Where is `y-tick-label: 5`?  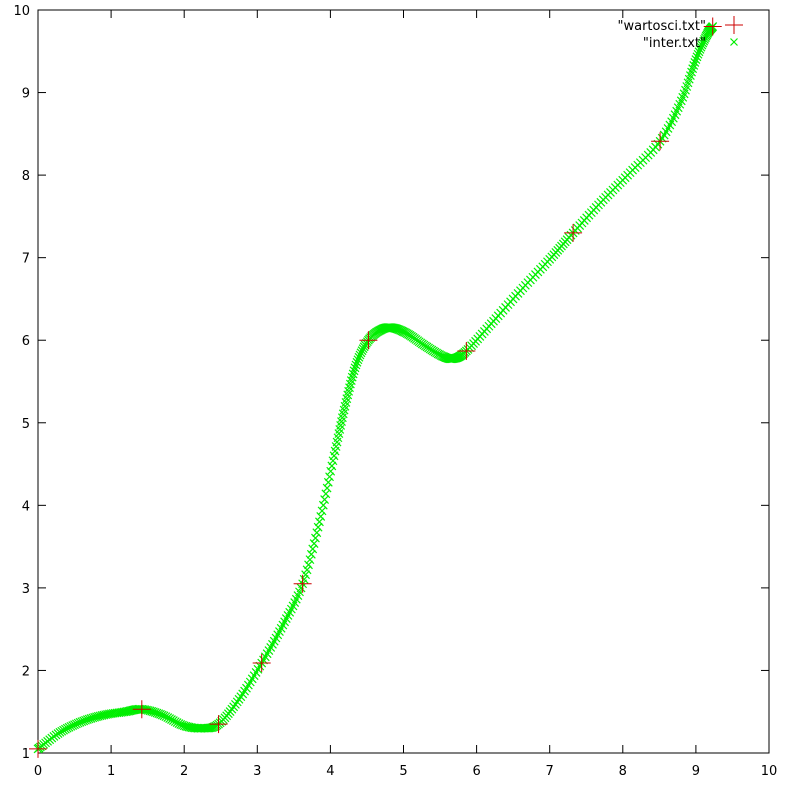
y-tick-label: 5 is located at coordinates (26, 424).